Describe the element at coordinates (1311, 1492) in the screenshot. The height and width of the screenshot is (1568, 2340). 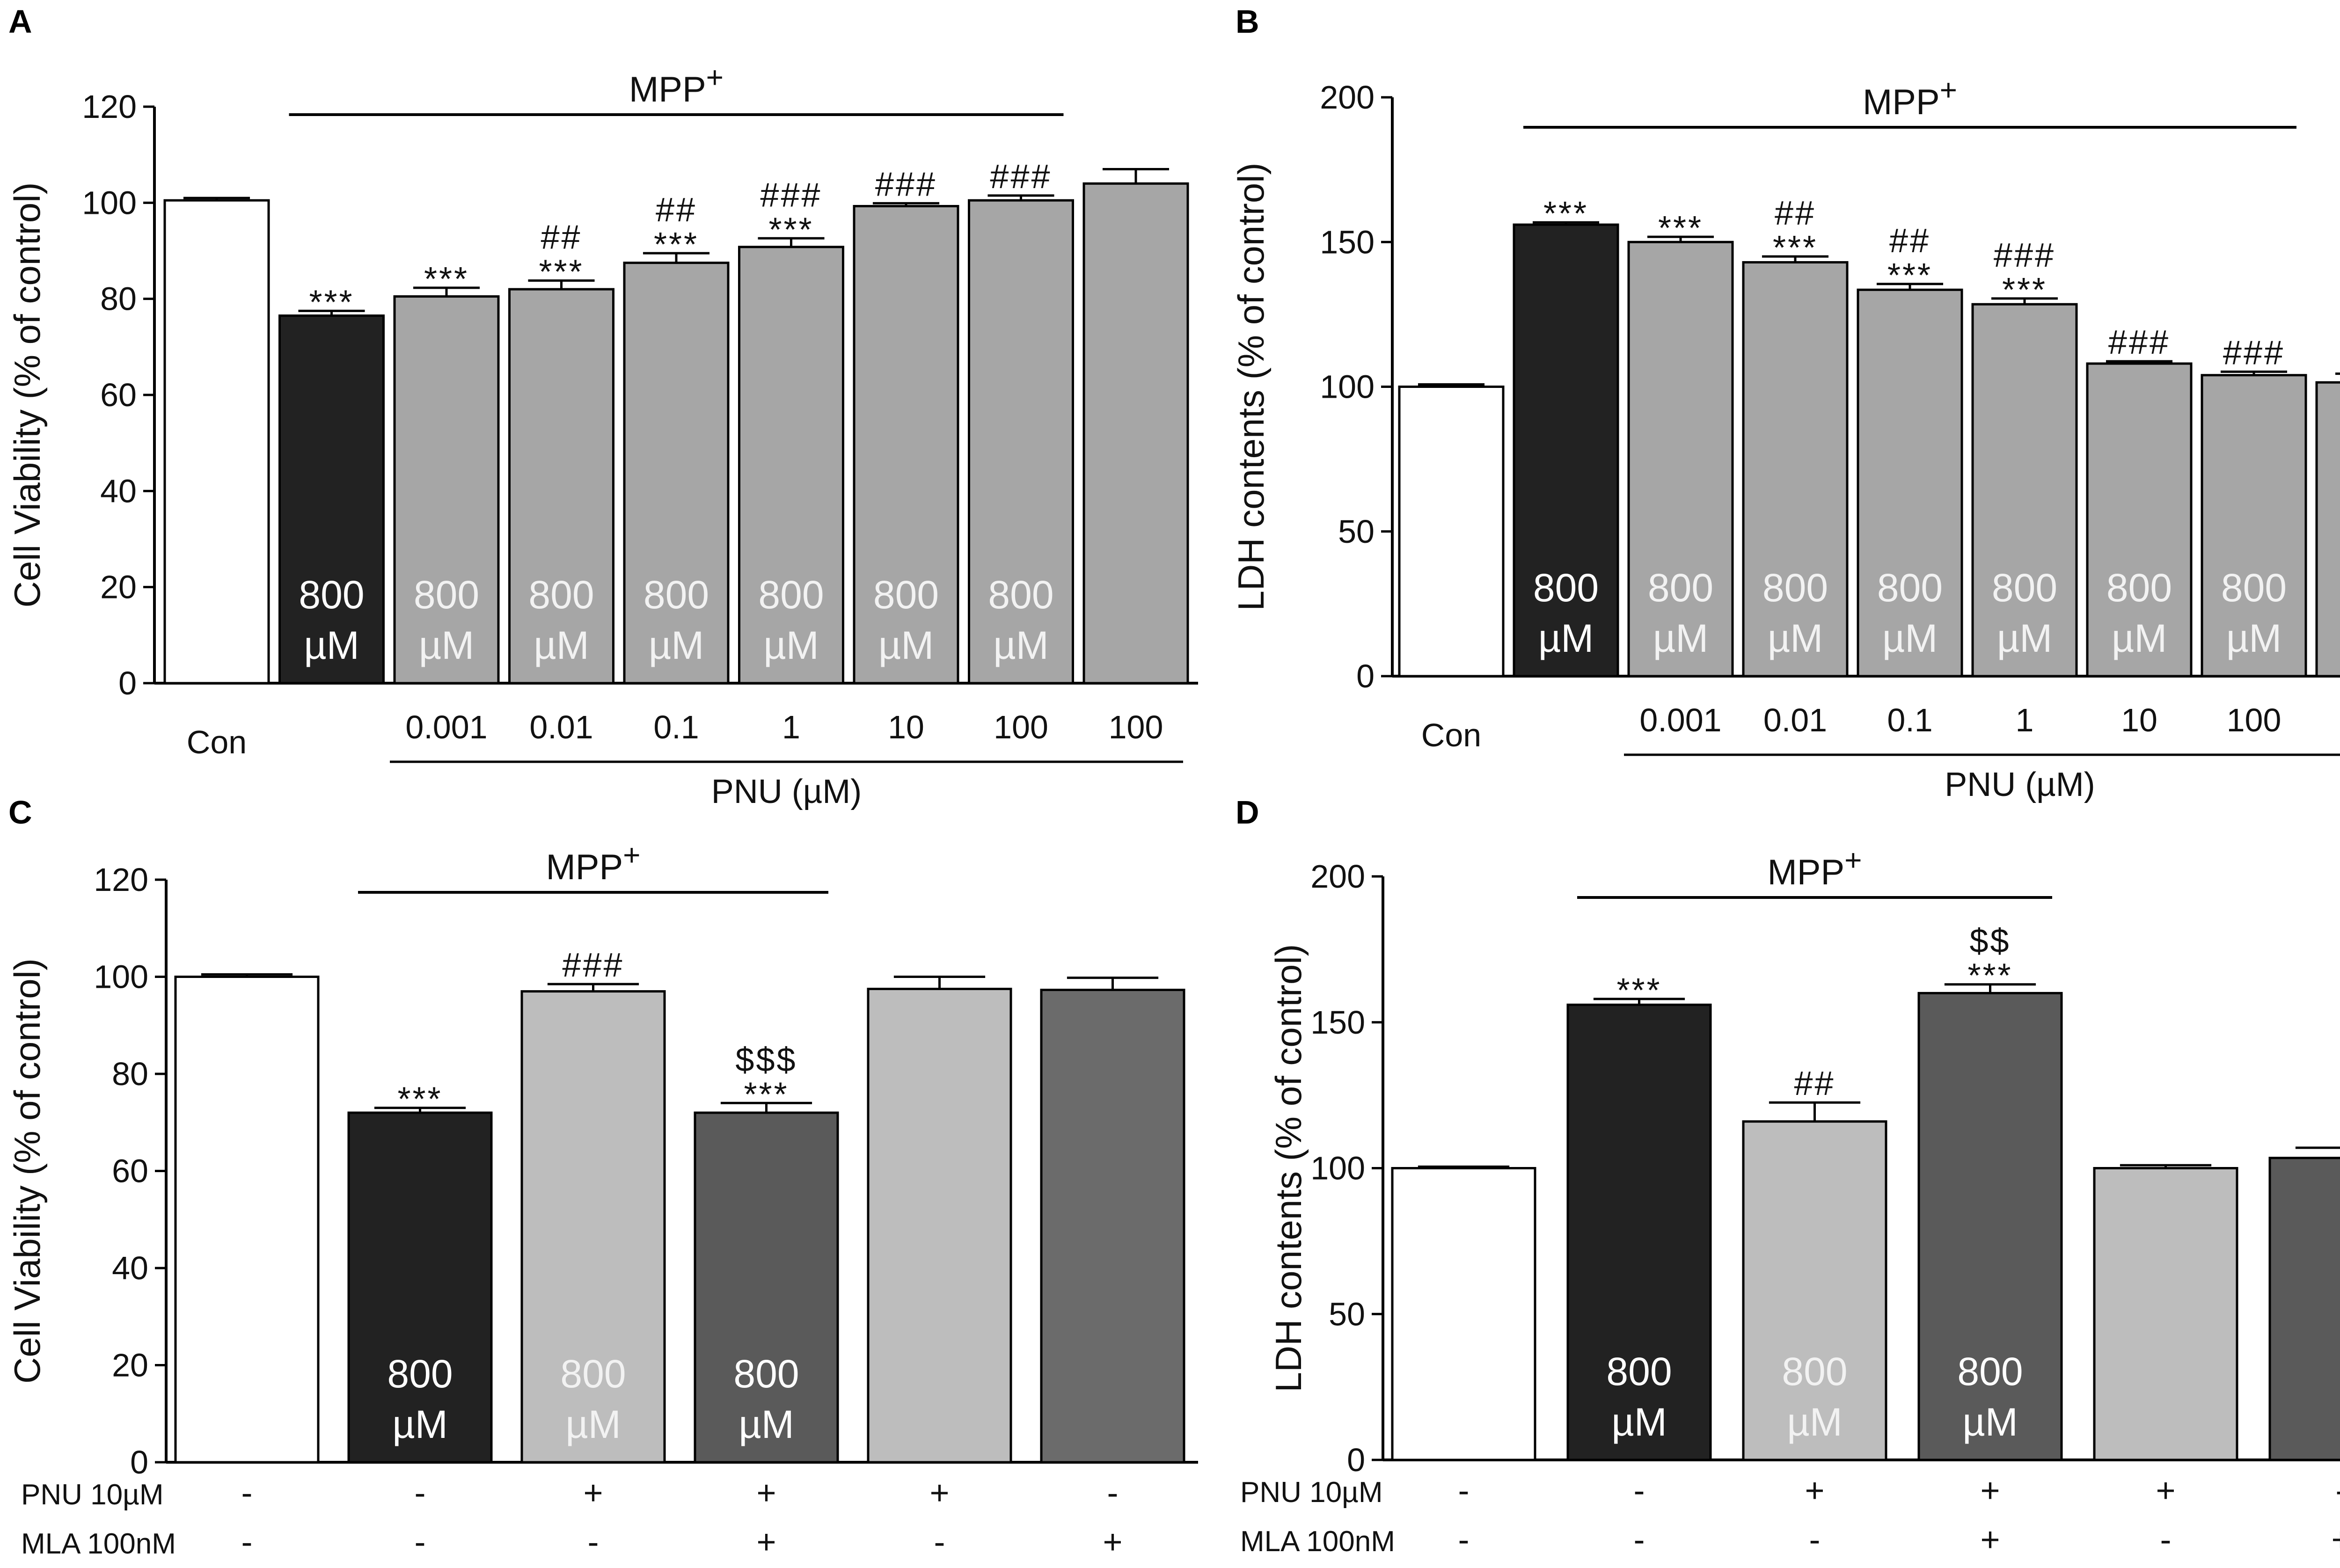
I see `d-treatment-row-label: PNU 10µM` at that location.